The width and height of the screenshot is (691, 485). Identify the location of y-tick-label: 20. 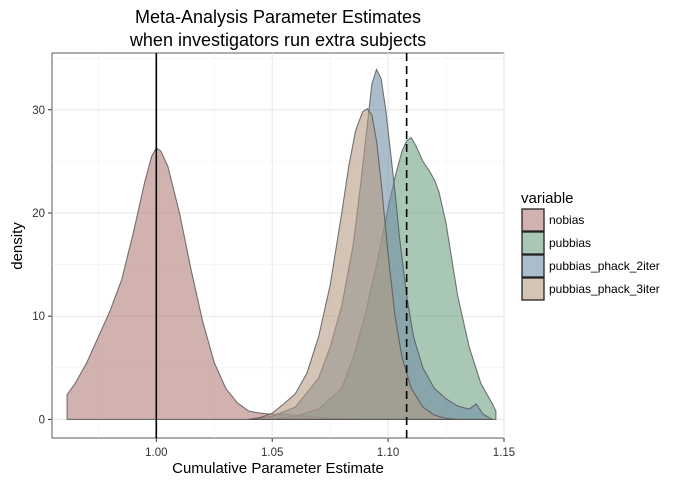
(38, 214).